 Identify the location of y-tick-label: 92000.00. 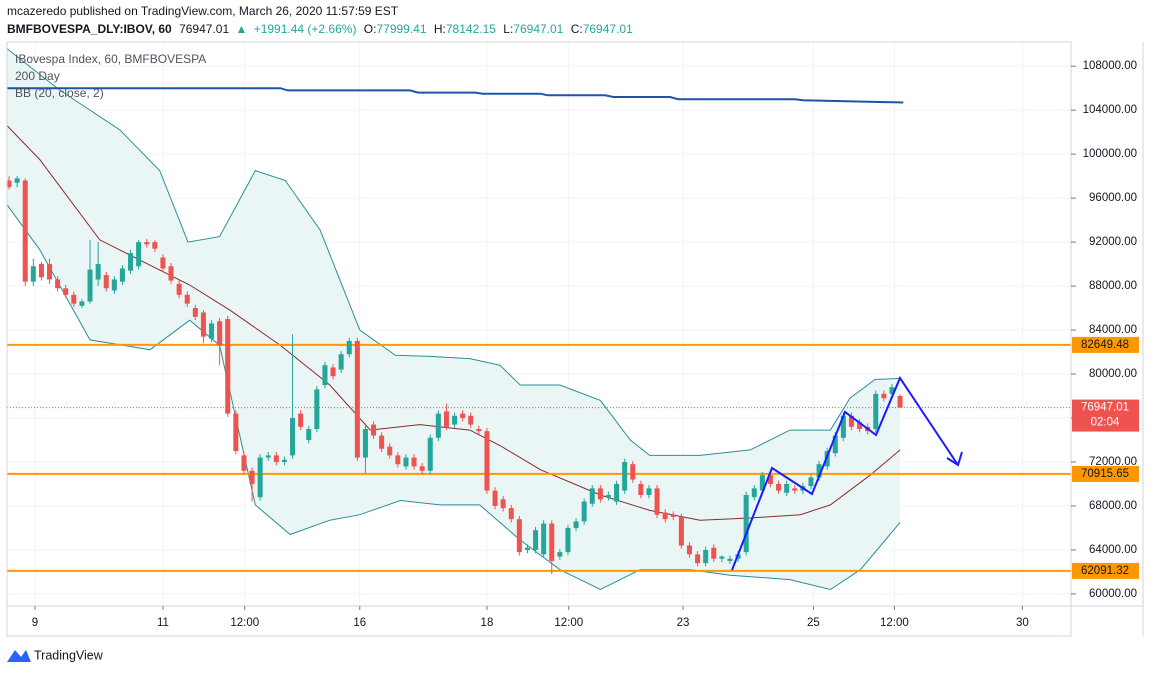
(1113, 242).